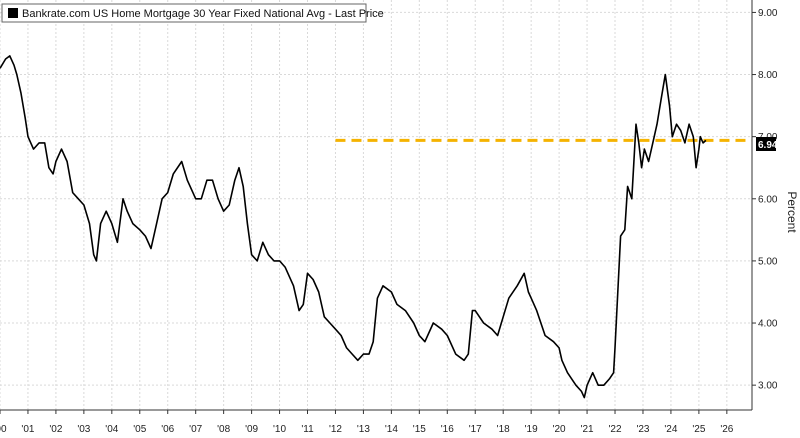 The height and width of the screenshot is (438, 800). I want to click on x-tick-label: '00, so click(3, 429).